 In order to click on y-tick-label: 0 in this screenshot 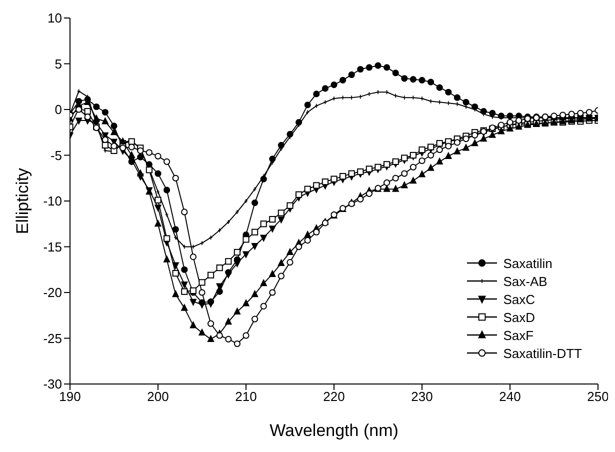, I will do `click(58, 110)`.